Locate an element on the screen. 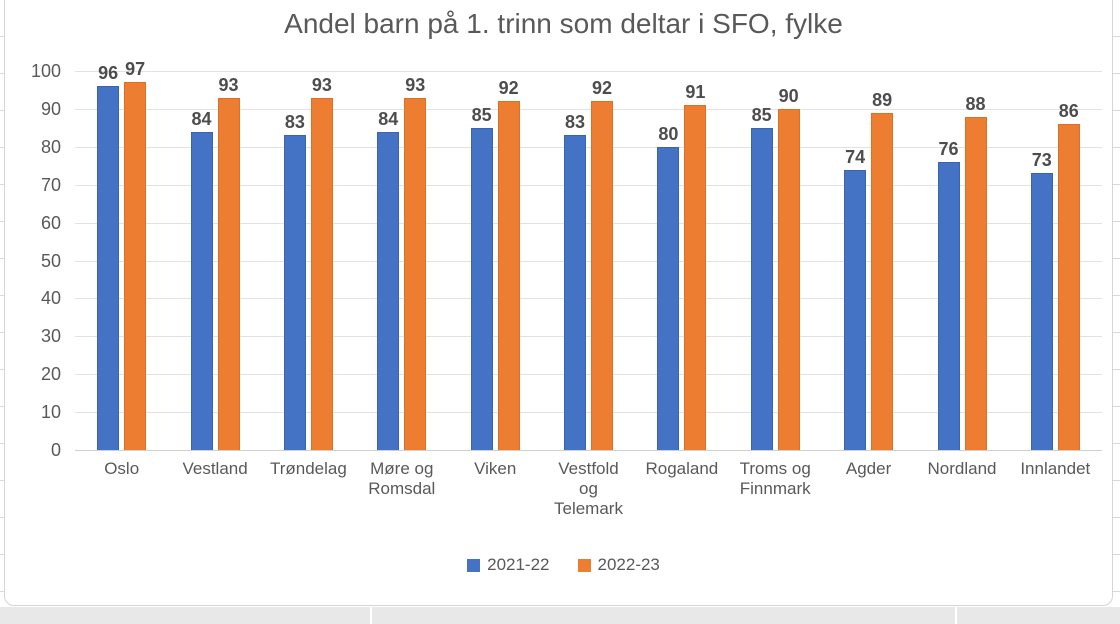 The height and width of the screenshot is (624, 1120). value-label-2022-23-troms-og-finnmark: 90 is located at coordinates (788, 95).